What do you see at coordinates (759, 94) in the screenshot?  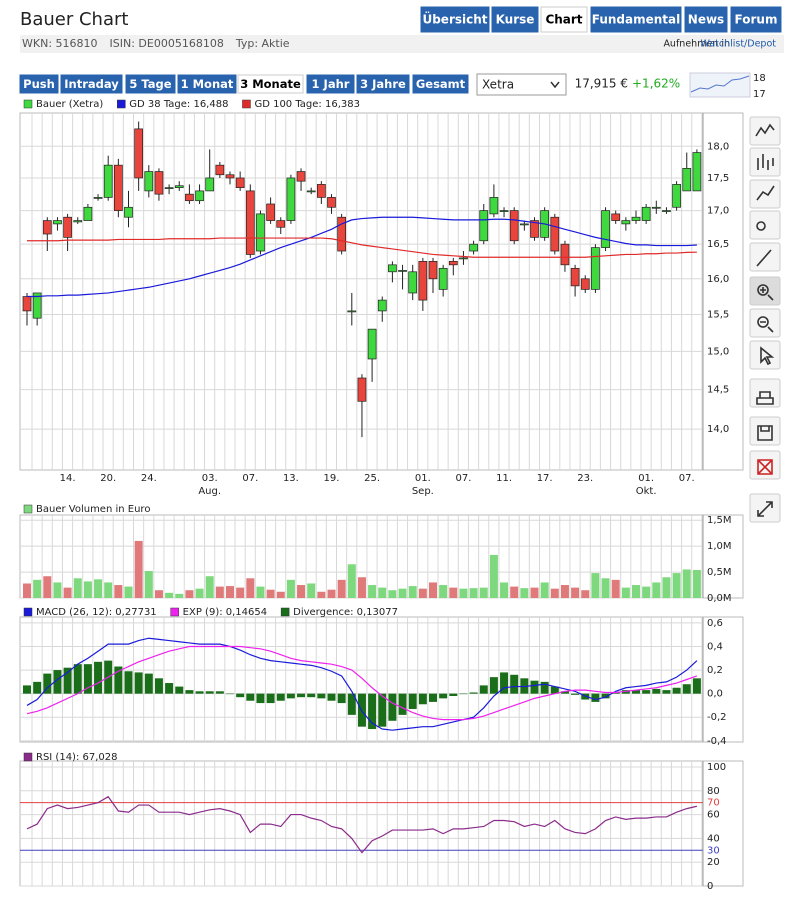 I see `mini-label: 17` at bounding box center [759, 94].